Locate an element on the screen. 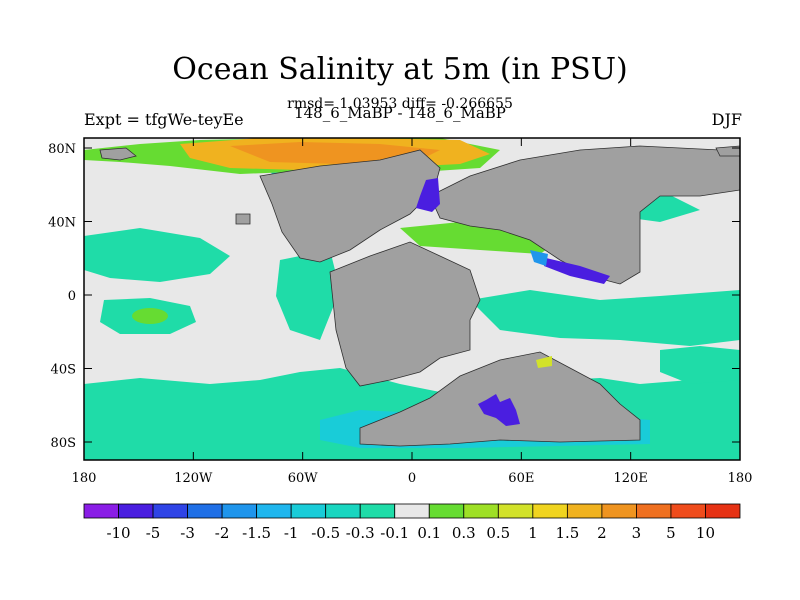 Image resolution: width=800 pixels, height=600 pixels. lon-tick-label: 120E is located at coordinates (631, 478).